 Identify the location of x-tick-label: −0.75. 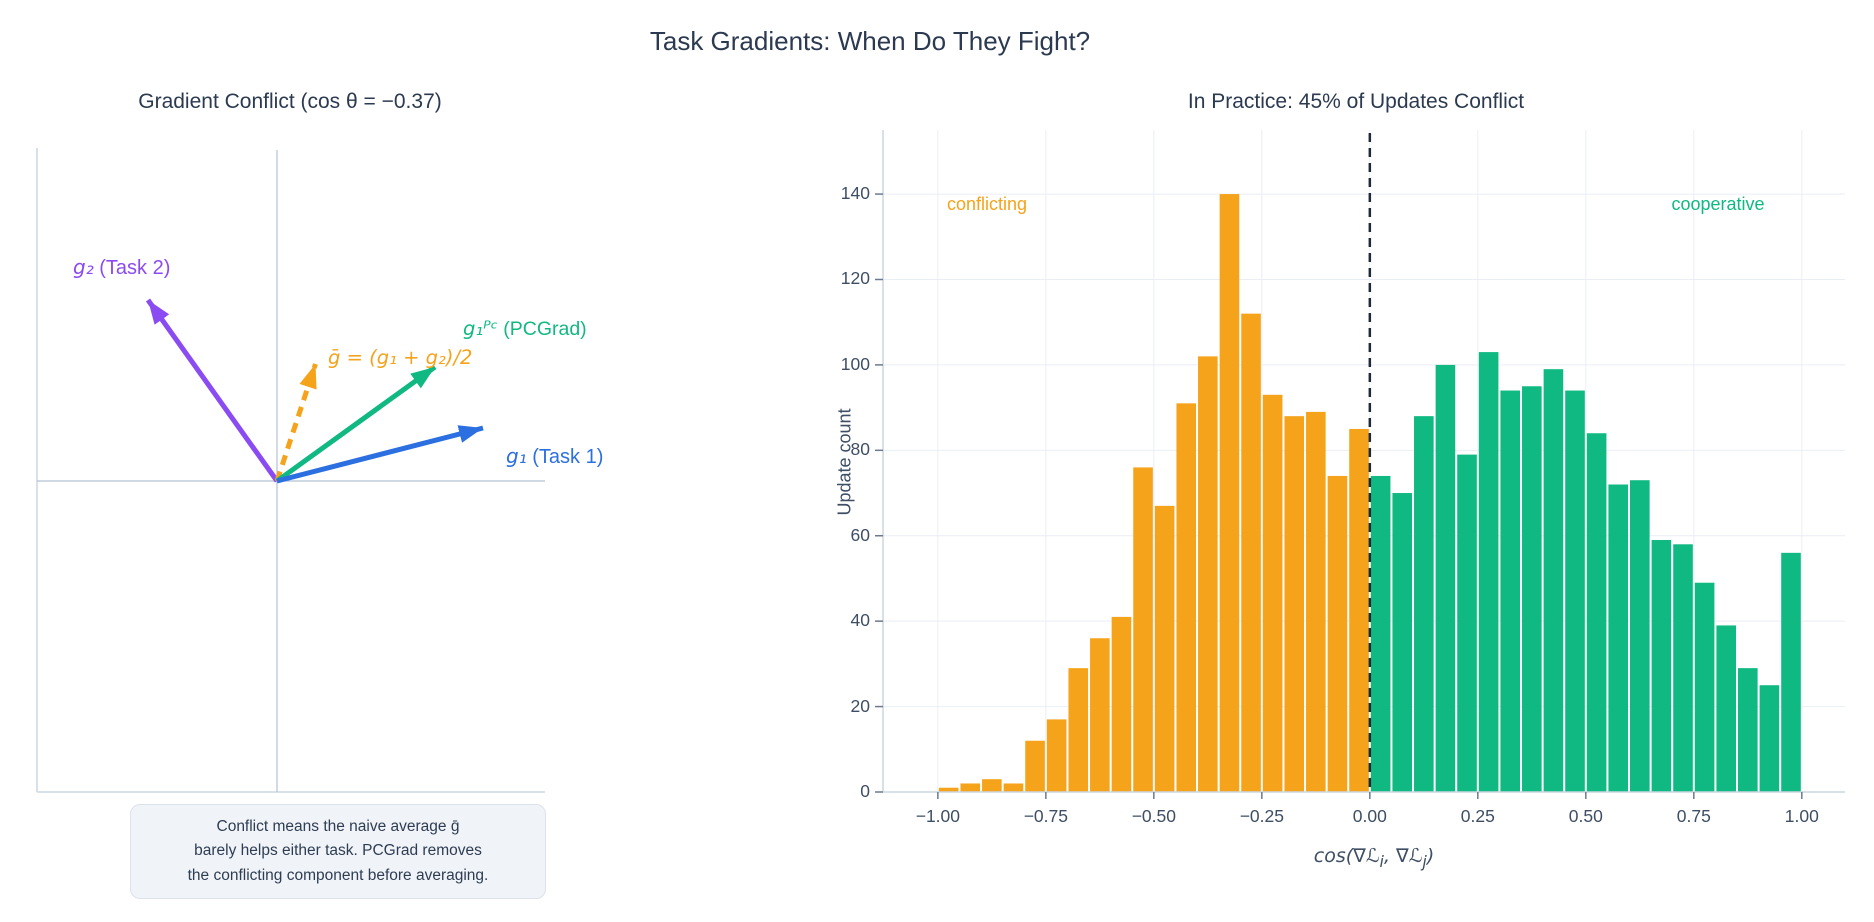
(1045, 816).